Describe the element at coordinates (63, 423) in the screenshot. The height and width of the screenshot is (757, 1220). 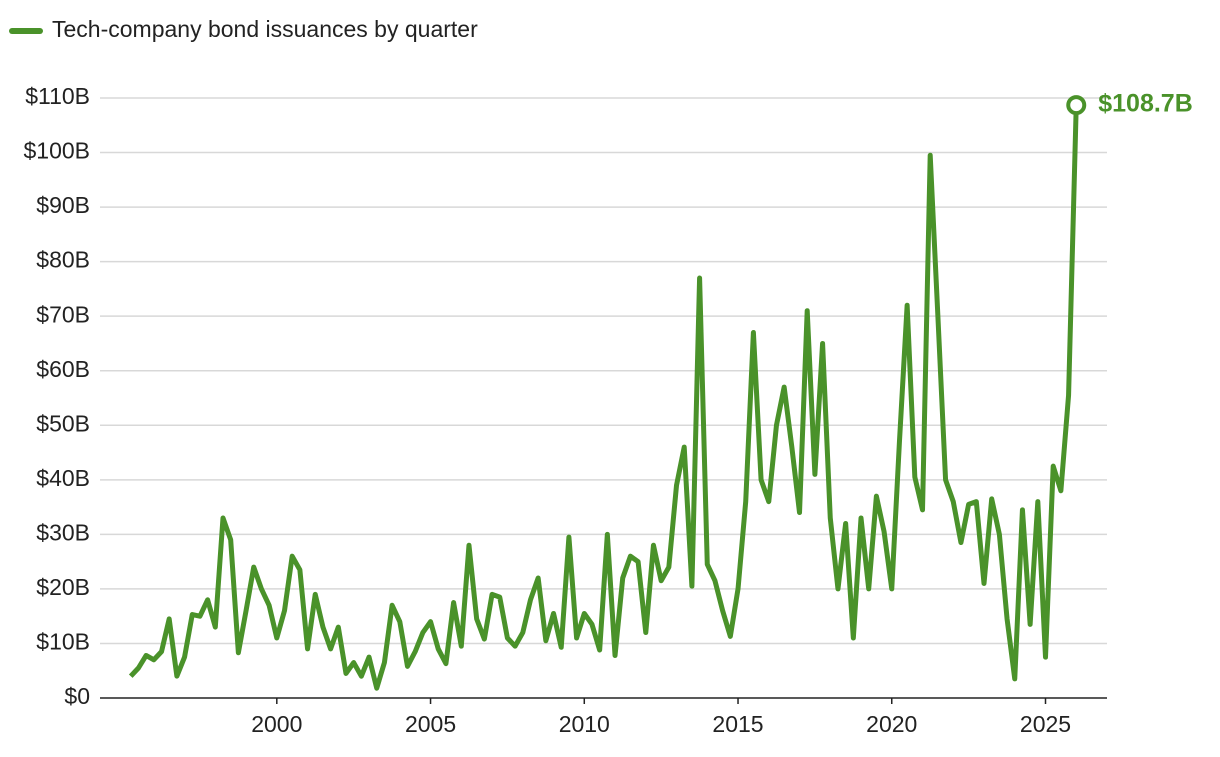
I see `y-tick-label: $50B` at that location.